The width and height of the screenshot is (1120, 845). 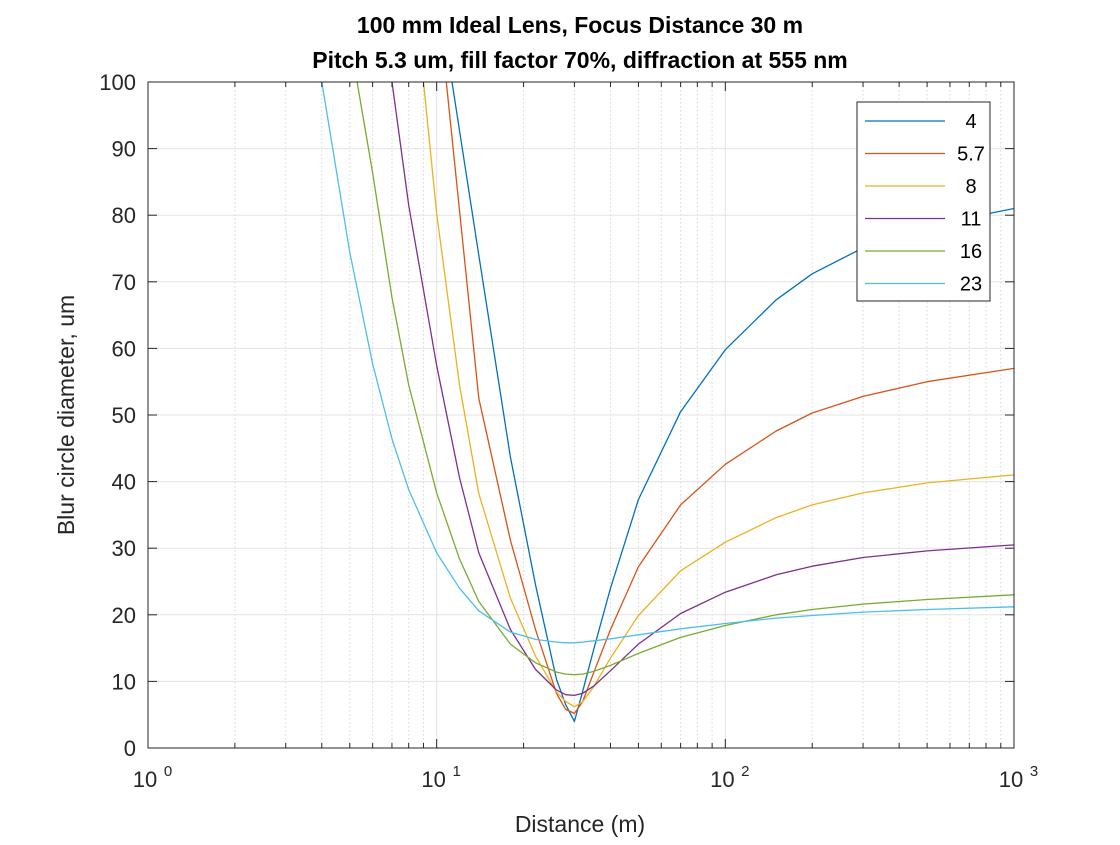 I want to click on x-tick-label-exponent: 2, so click(x=745, y=771).